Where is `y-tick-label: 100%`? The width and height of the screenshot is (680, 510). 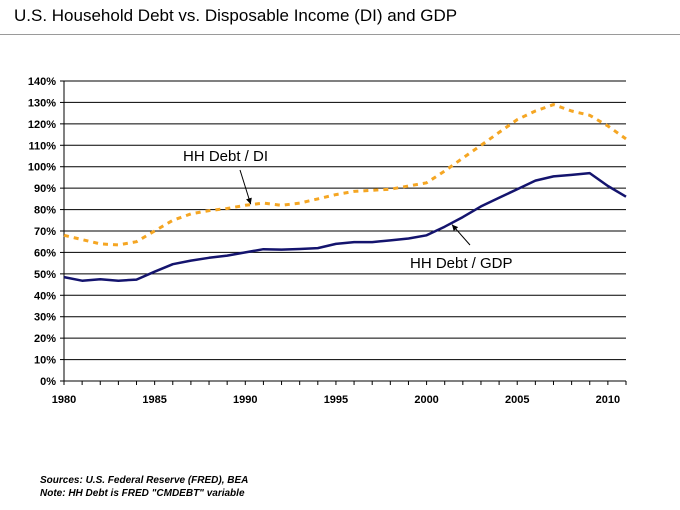
y-tick-label: 100% is located at coordinates (42, 168).